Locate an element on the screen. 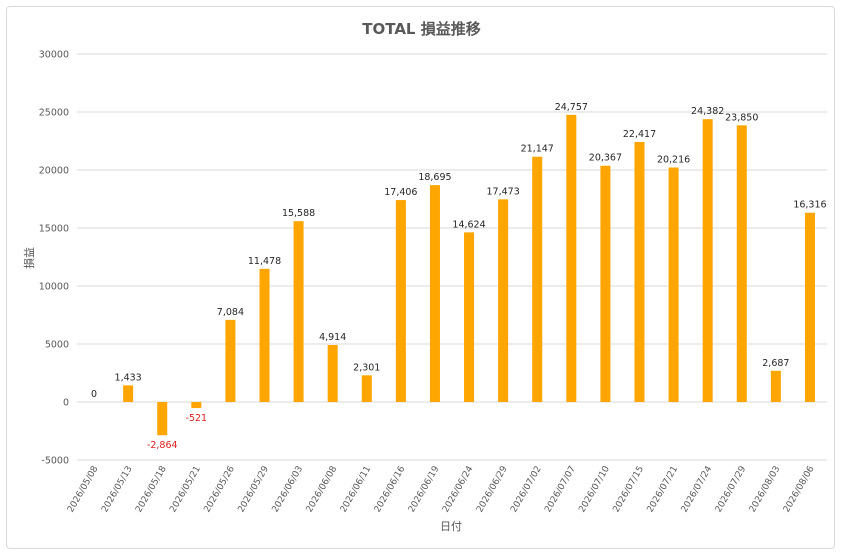 Image resolution: width=843 pixels, height=557 pixels. data-label: 22,417 is located at coordinates (639, 134).